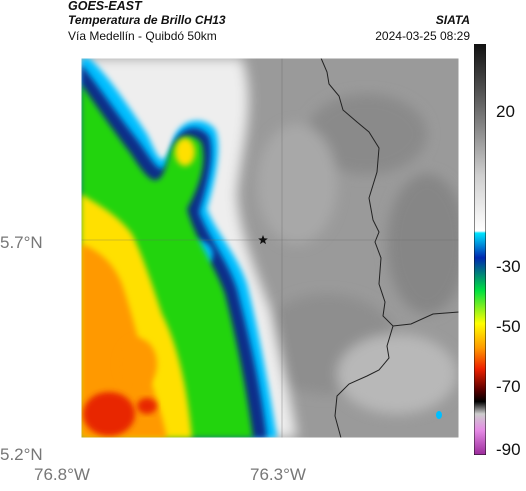 This screenshot has width=526, height=491. Describe the element at coordinates (105, 6) in the screenshot. I see `satellite-title: GOES-EAST` at that location.